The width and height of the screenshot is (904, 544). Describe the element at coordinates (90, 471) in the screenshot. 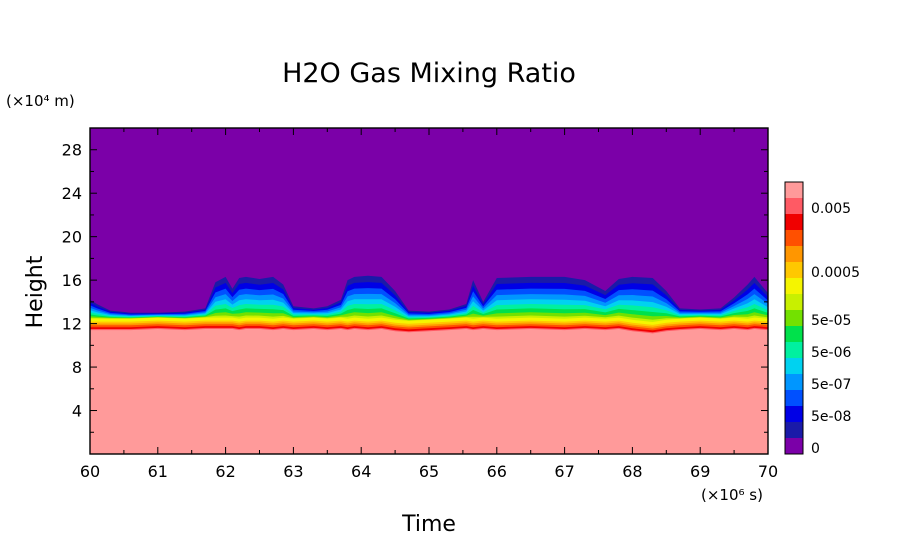

I see `x-tick-label: 60` at that location.